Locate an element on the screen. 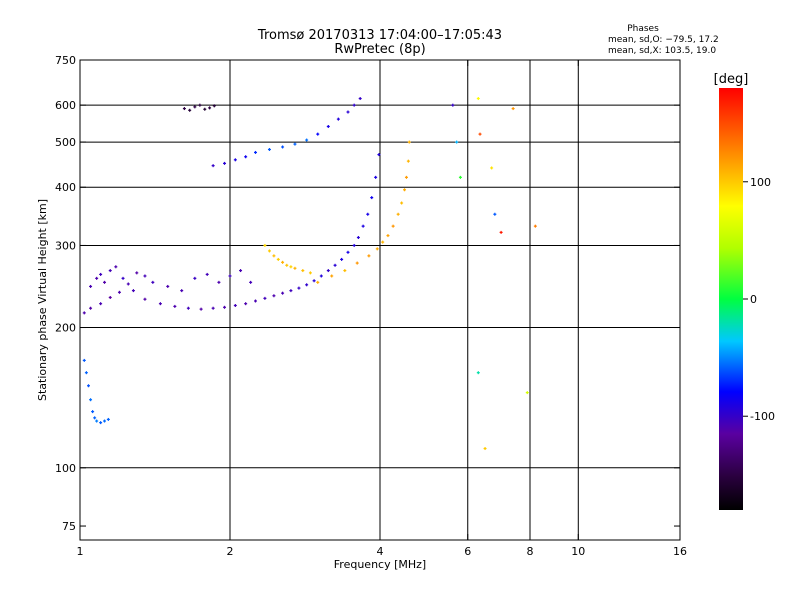 The width and height of the screenshot is (800, 600). y-tick-label: 750 is located at coordinates (65, 60).